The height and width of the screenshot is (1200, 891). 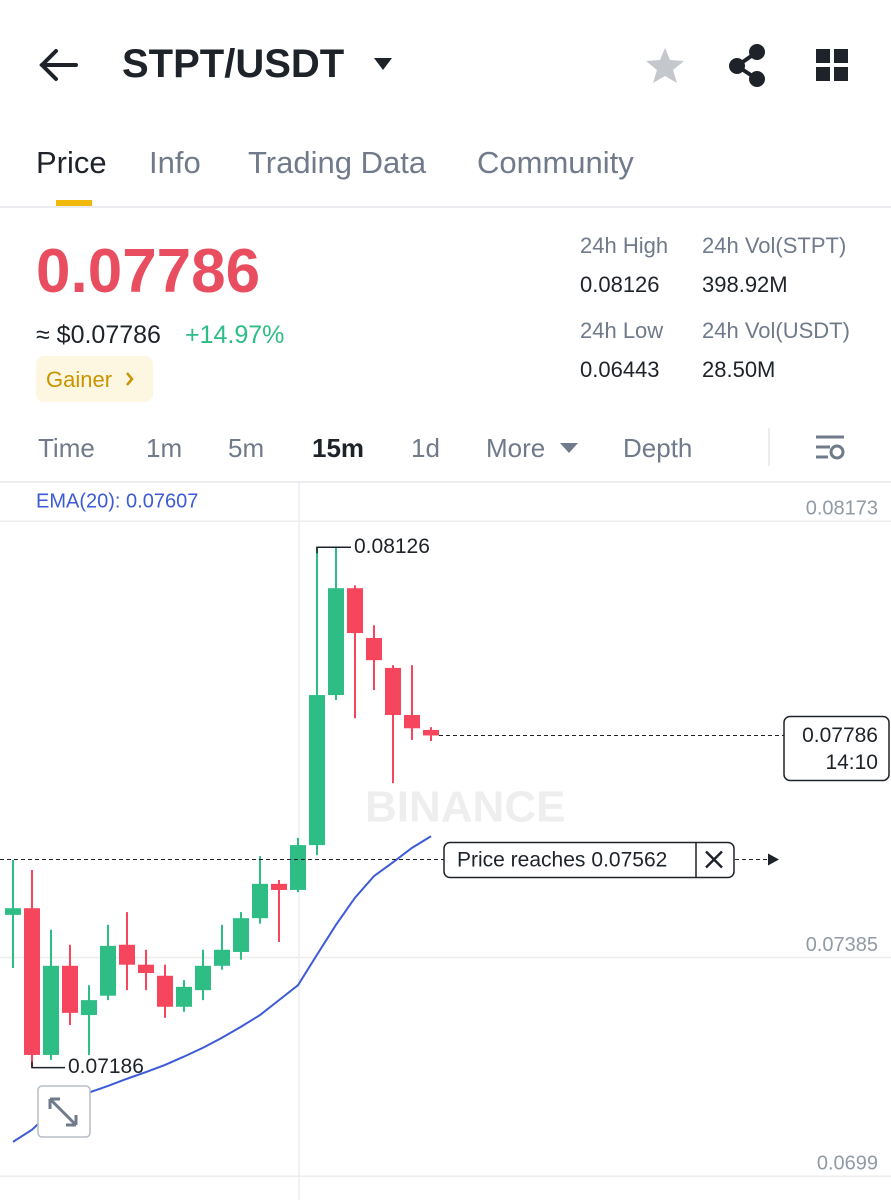 What do you see at coordinates (620, 369) in the screenshot?
I see `stat-value: 0.06443` at bounding box center [620, 369].